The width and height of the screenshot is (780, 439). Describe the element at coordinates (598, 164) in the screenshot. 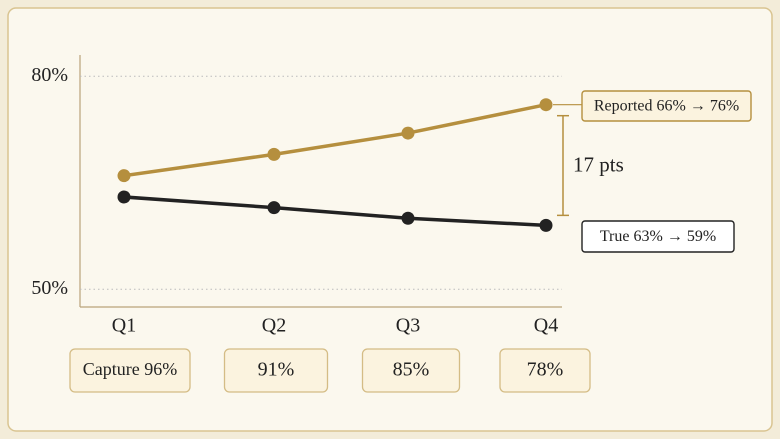

I see `gap-label: 17 pts` at that location.